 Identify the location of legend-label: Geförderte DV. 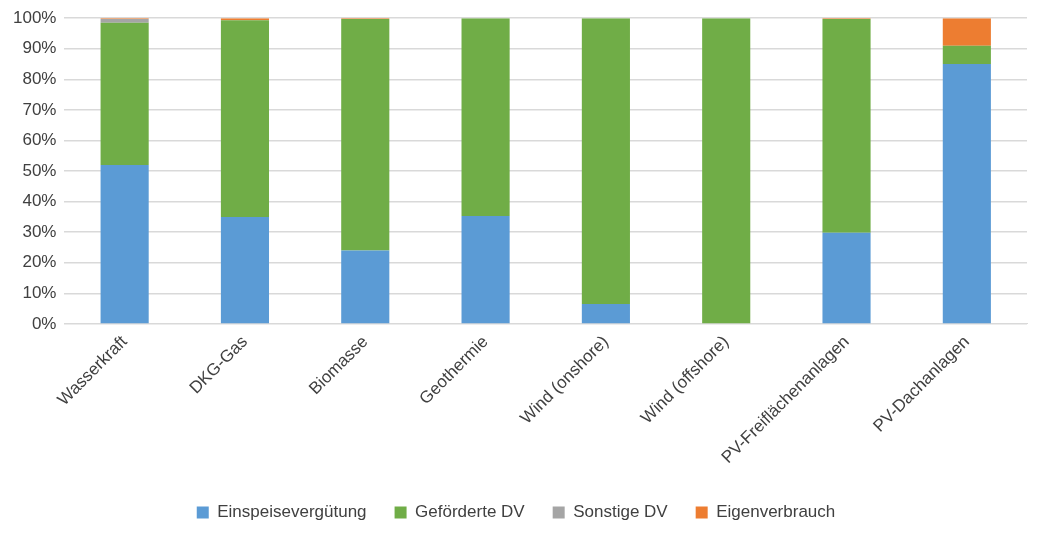
(470, 512).